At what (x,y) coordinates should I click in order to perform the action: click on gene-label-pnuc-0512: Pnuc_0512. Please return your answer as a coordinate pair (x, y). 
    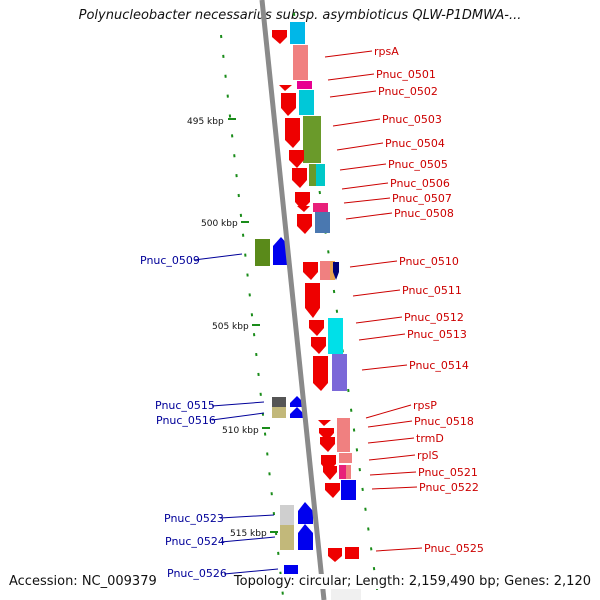
    Looking at the image, I should click on (434, 317).